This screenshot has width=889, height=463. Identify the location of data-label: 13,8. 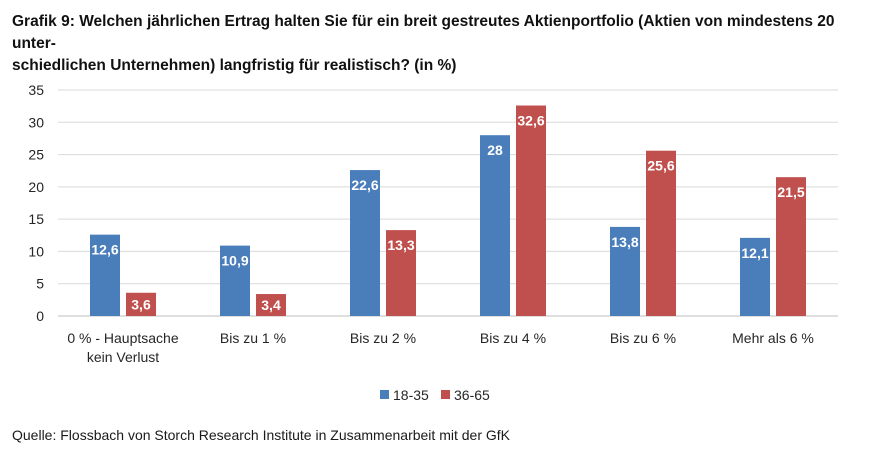
(624, 242).